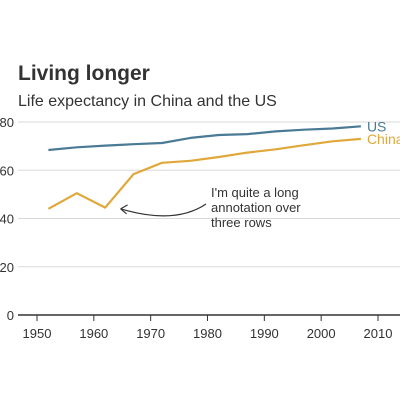  Describe the element at coordinates (93, 333) in the screenshot. I see `x-tick-label: 1960` at that location.